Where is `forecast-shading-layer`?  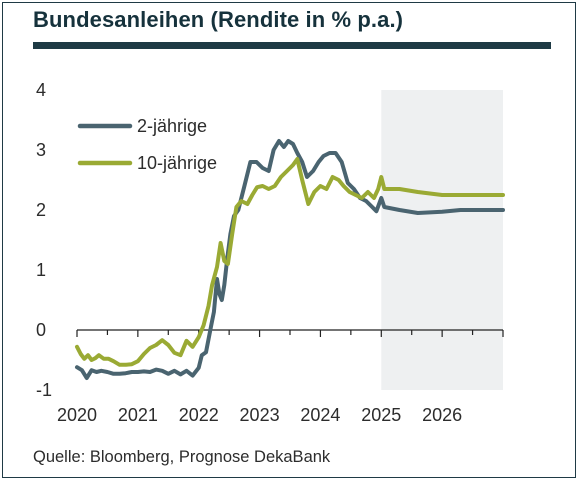
forecast-shading-layer is located at coordinates (442, 240).